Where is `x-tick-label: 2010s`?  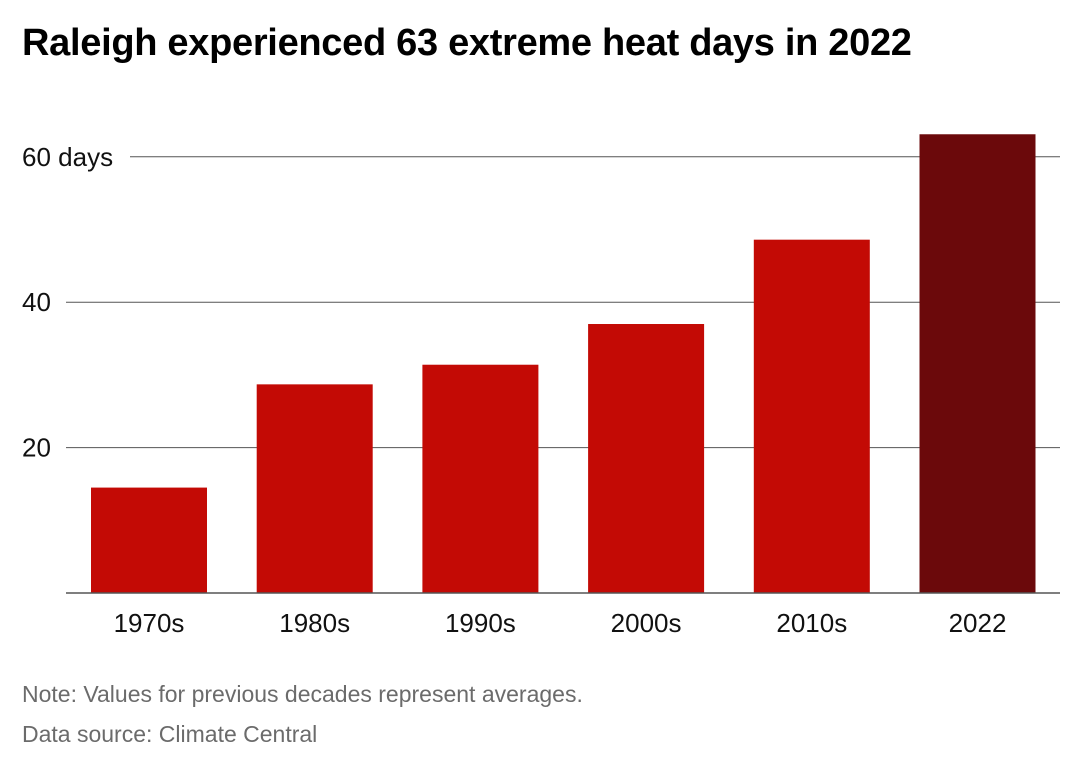
x-tick-label: 2010s is located at coordinates (811, 623).